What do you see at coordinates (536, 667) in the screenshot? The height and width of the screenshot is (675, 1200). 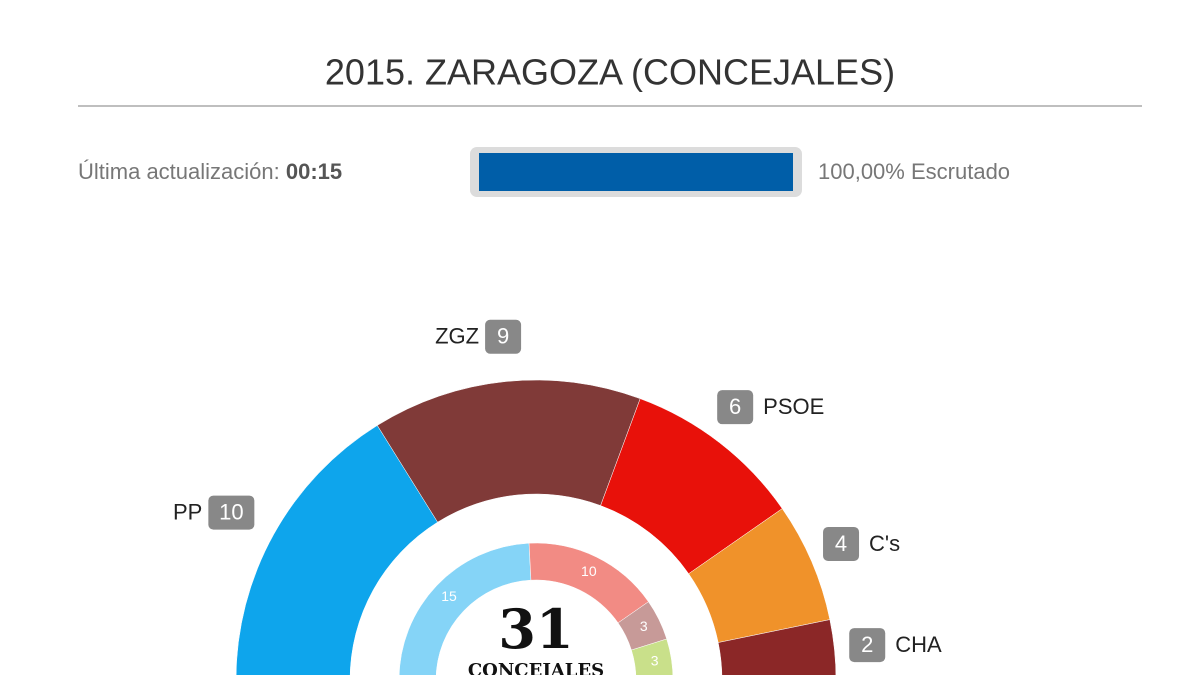 I see `total-label: CONCEJALES` at bounding box center [536, 667].